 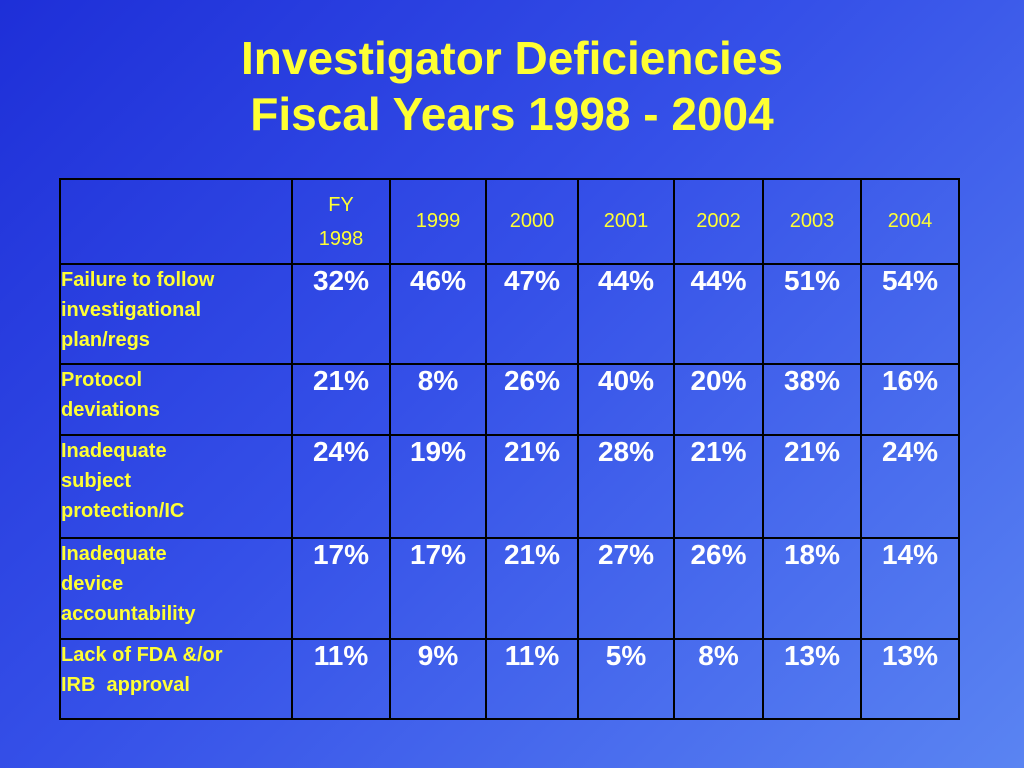 What do you see at coordinates (110, 410) in the screenshot?
I see `row-label-line: deviations` at bounding box center [110, 410].